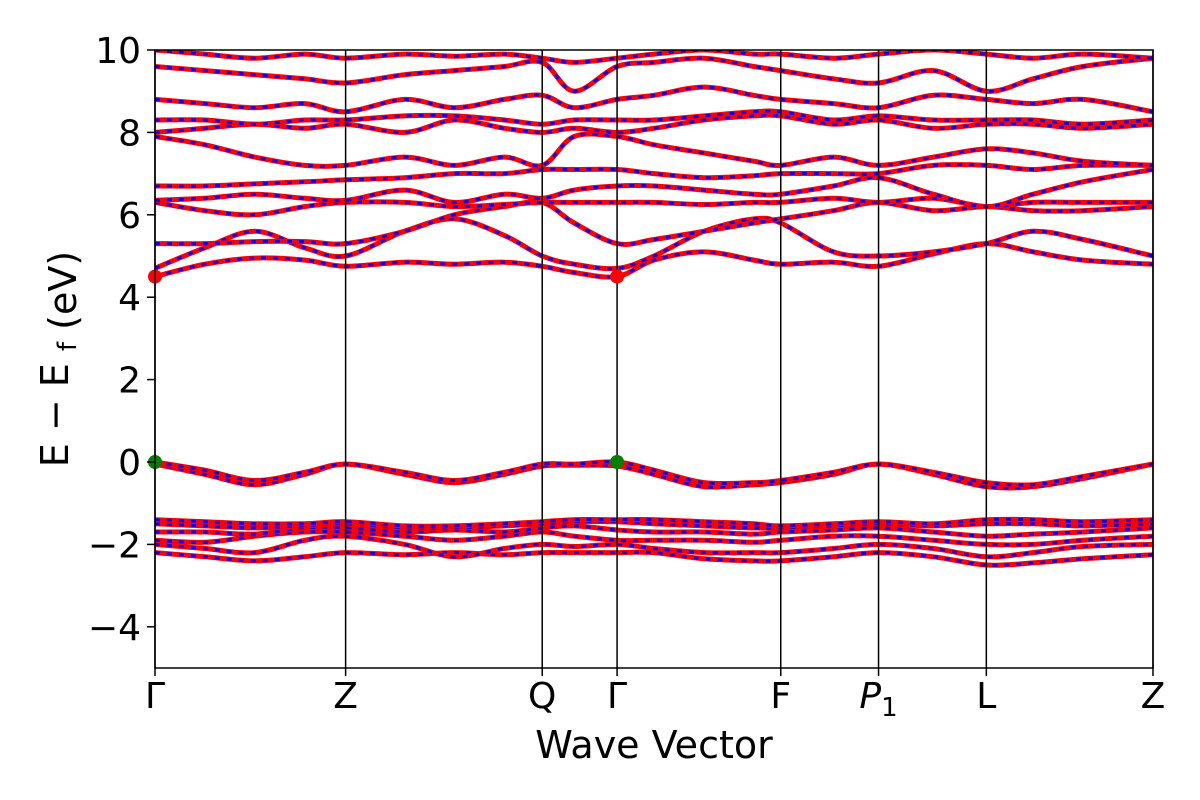 Image resolution: width=1200 pixels, height=800 pixels. I want to click on y-axis-label-sub: f, so click(68, 346).